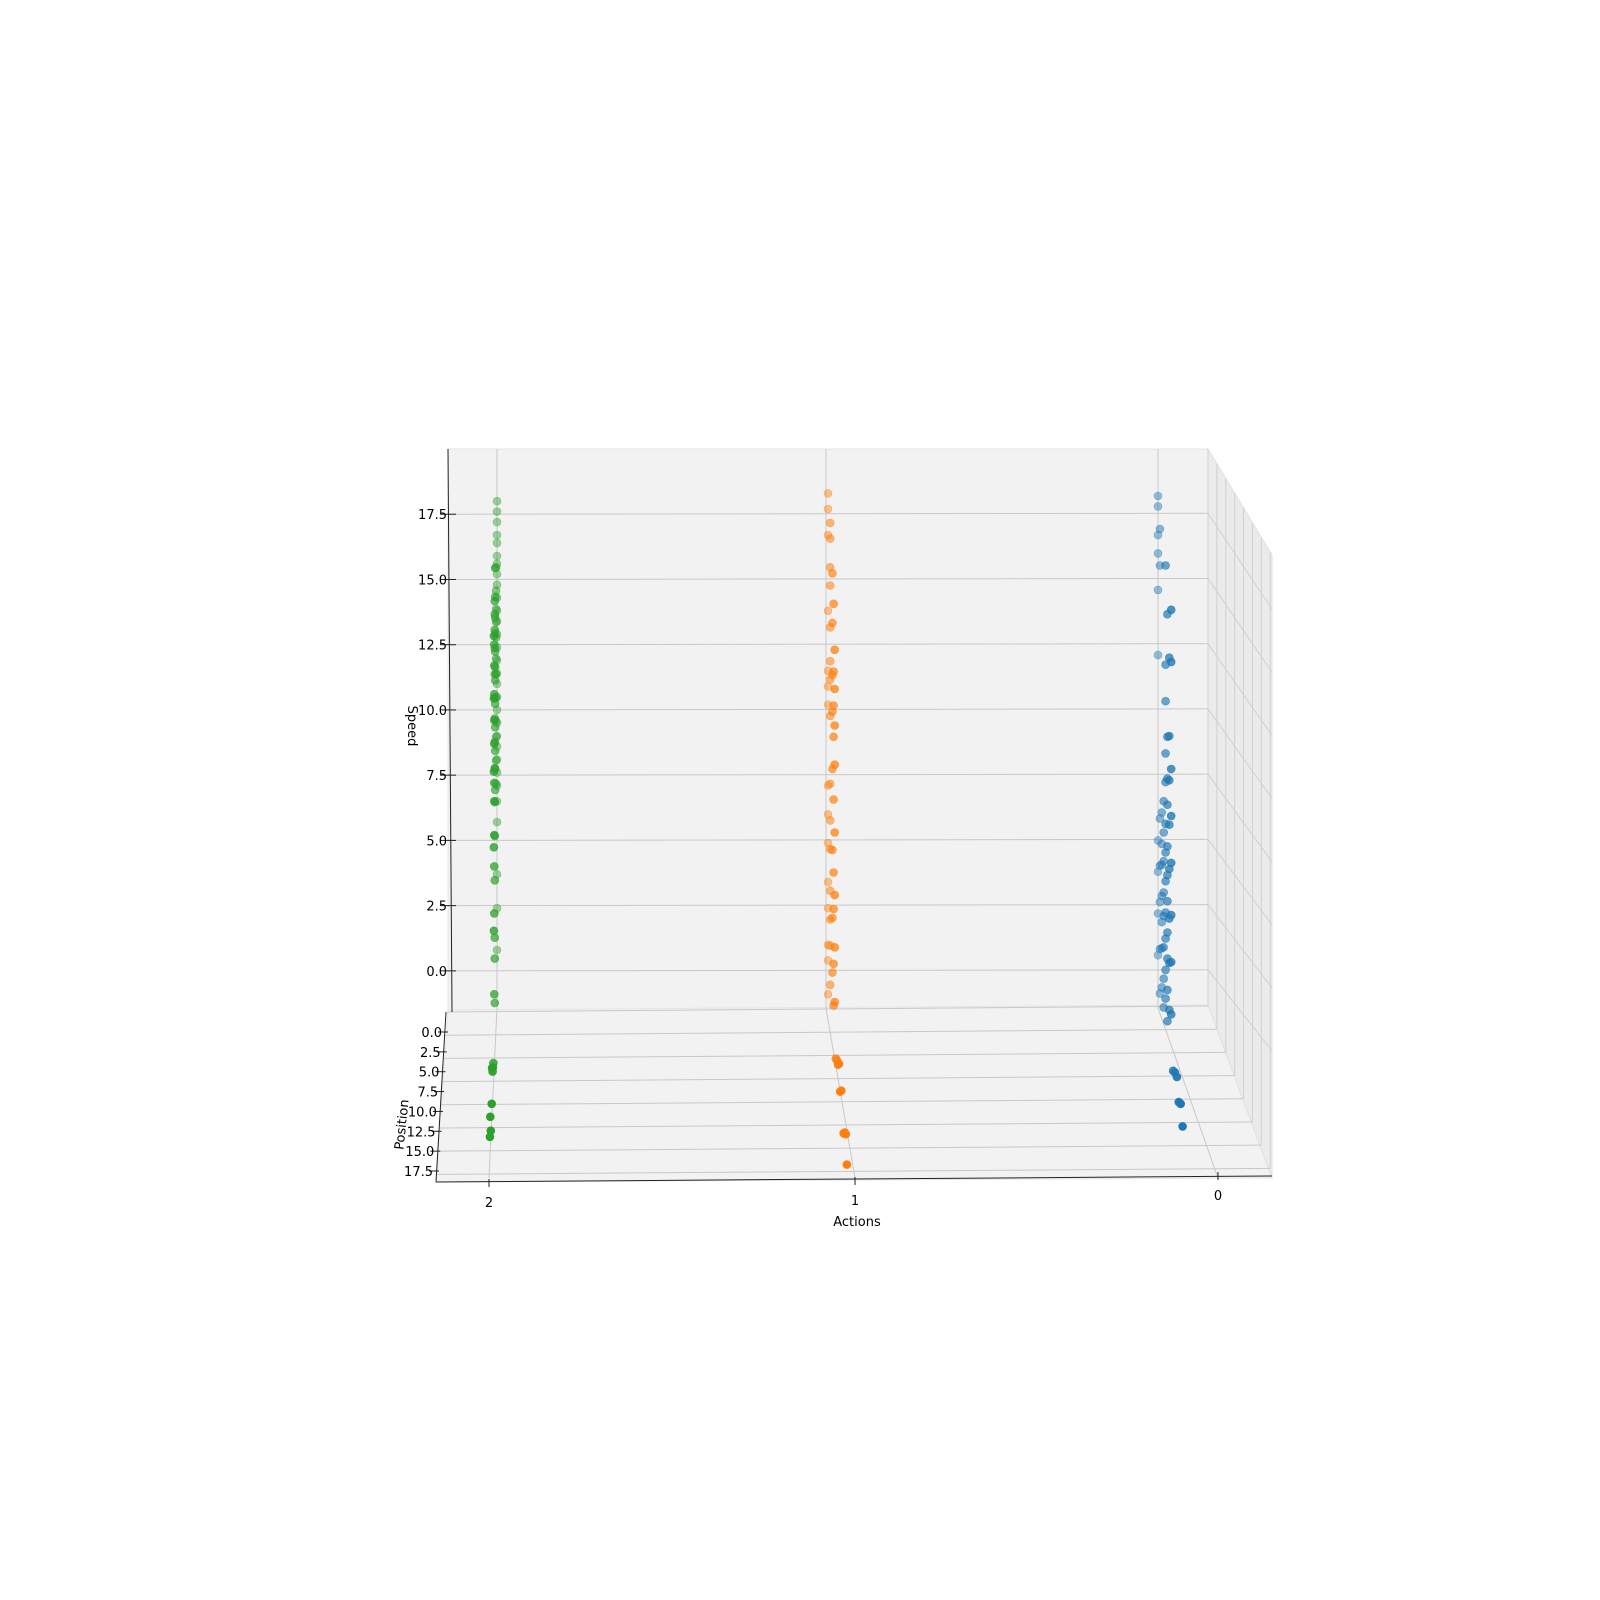 Image resolution: width=1600 pixels, height=1600 pixels. What do you see at coordinates (411, 726) in the screenshot?
I see `z-axis-label: Speed` at bounding box center [411, 726].